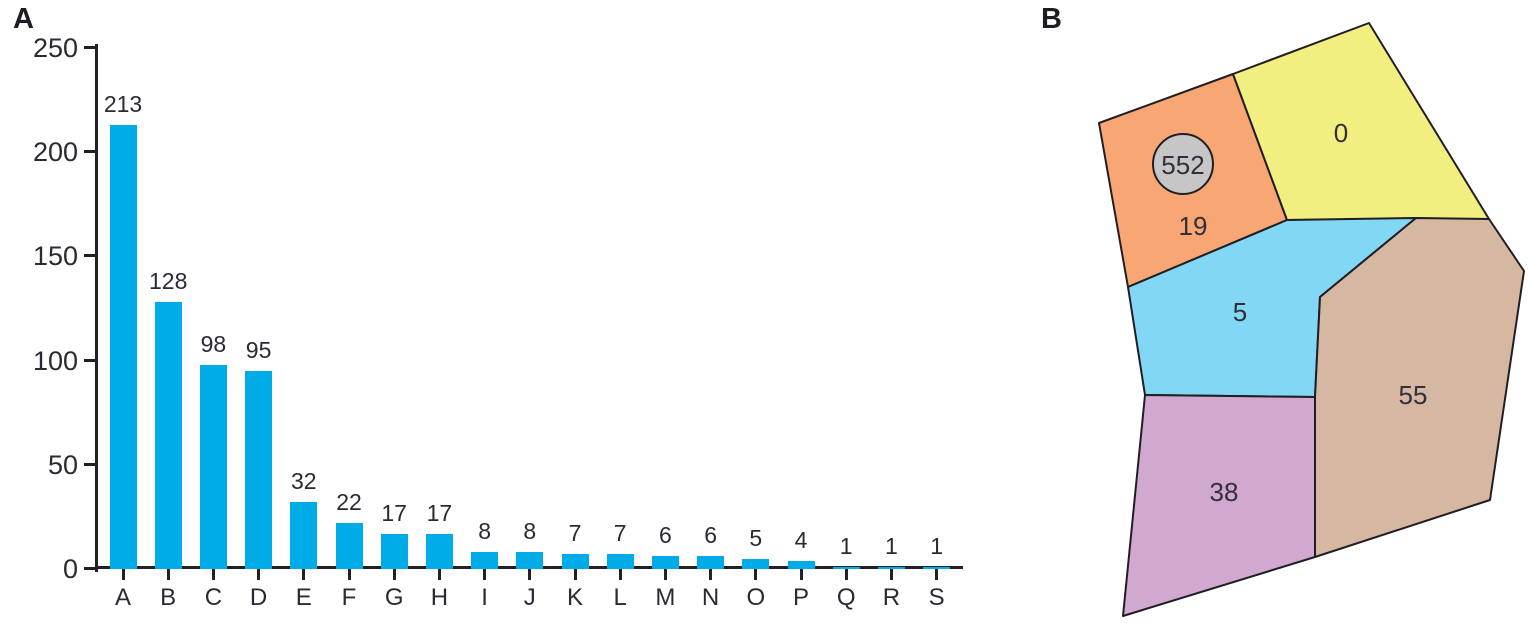 Image resolution: width=1528 pixels, height=623 pixels. Describe the element at coordinates (303, 597) in the screenshot. I see `x-tick-label: E` at that location.